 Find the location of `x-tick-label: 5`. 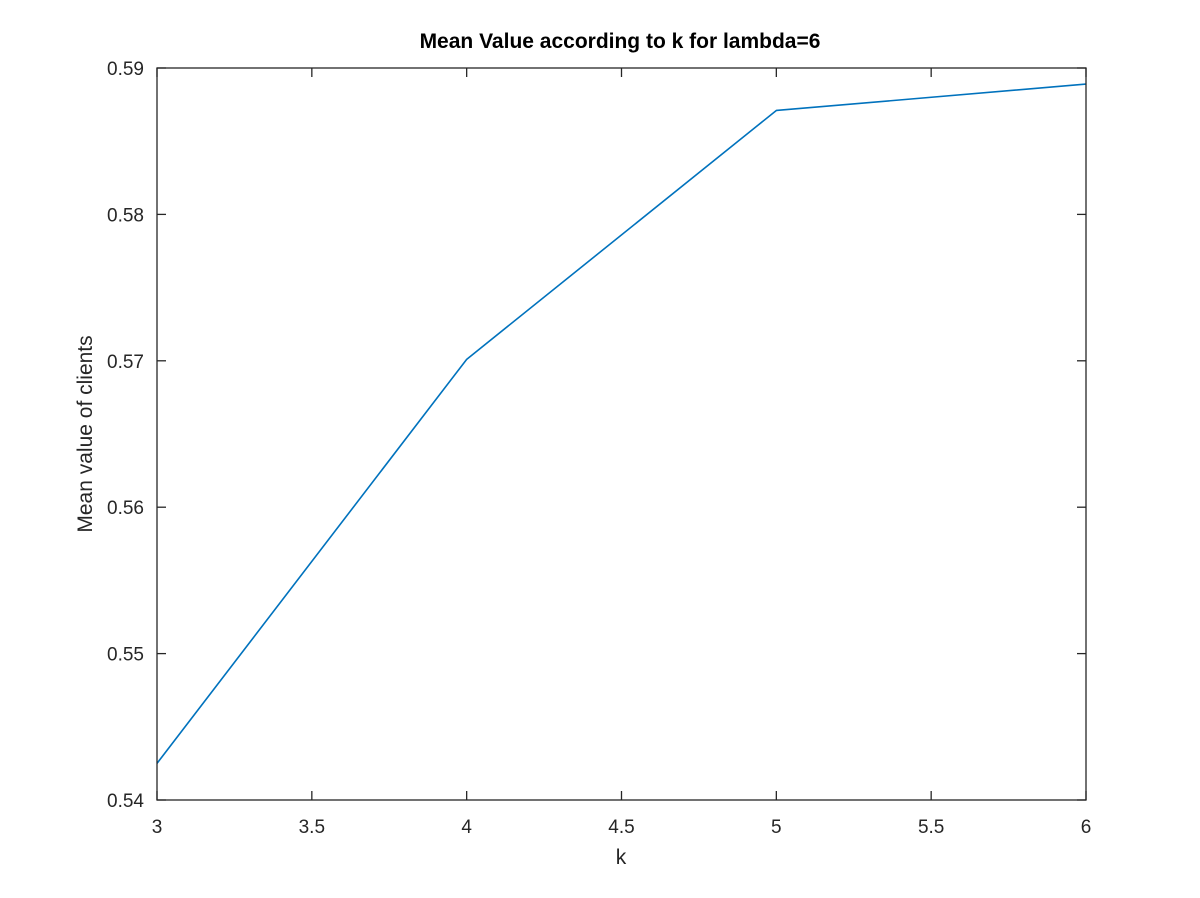

x-tick-label: 5 is located at coordinates (776, 827).